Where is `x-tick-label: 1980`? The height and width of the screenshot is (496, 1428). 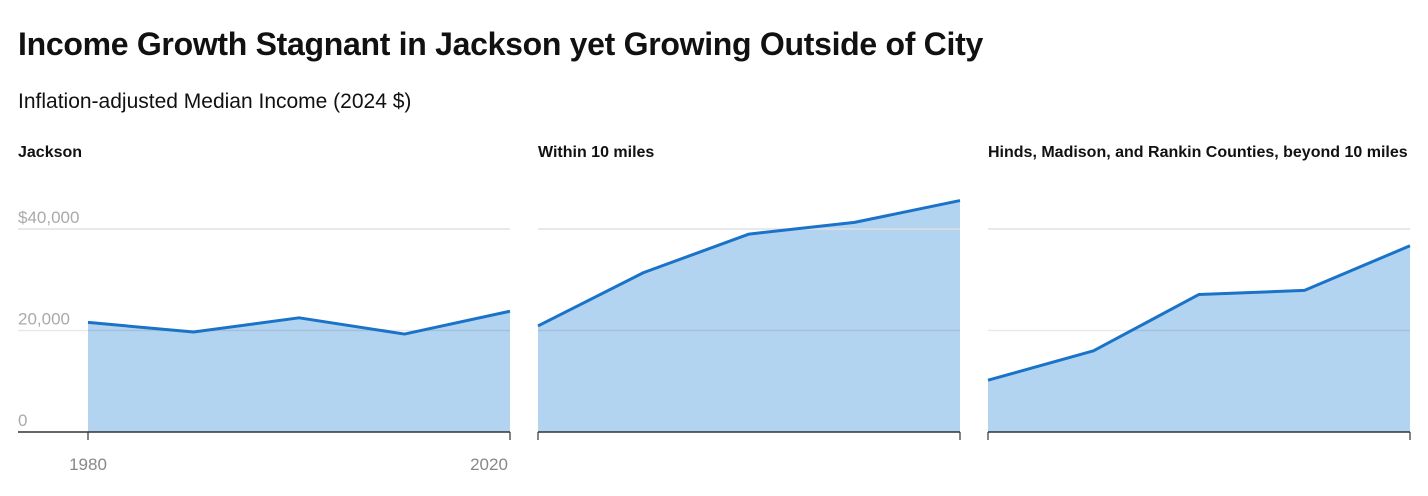
x-tick-label: 1980 is located at coordinates (88, 464).